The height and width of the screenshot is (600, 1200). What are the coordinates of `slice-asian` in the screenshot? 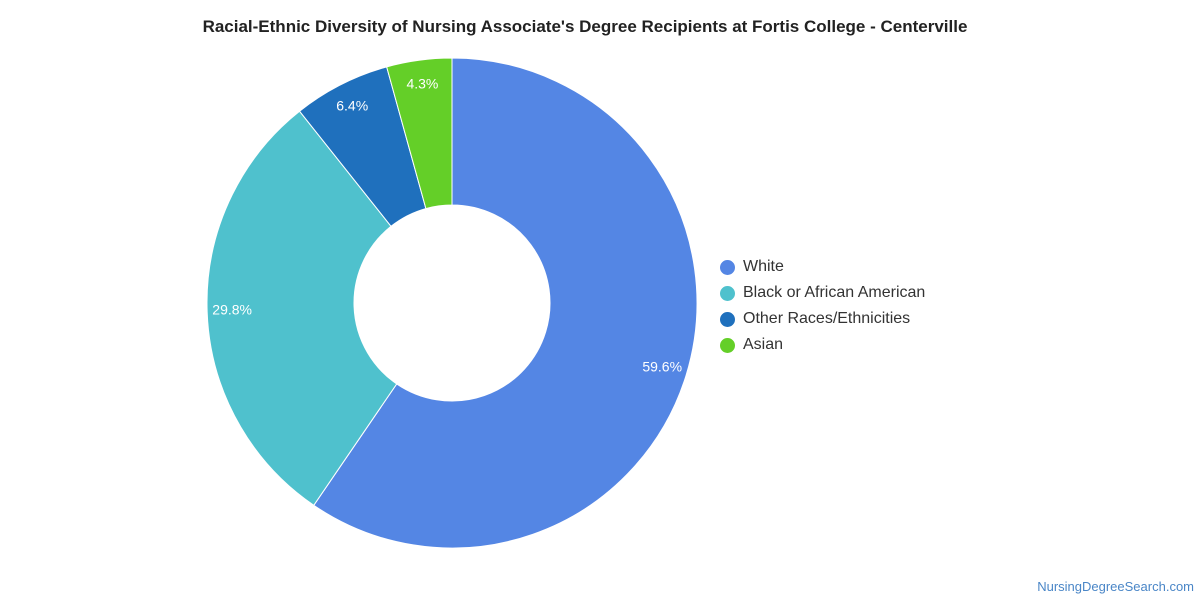 It's located at (419, 133).